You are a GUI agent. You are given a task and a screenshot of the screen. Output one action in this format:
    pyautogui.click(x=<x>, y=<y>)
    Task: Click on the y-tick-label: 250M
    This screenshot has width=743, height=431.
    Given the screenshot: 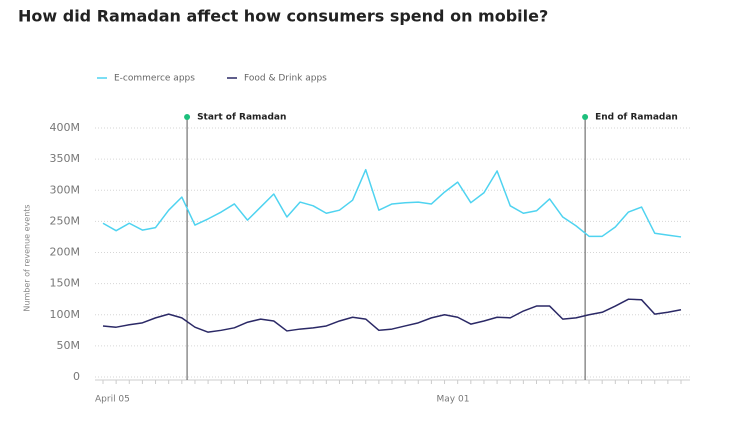 What is the action you would take?
    pyautogui.click(x=65, y=220)
    